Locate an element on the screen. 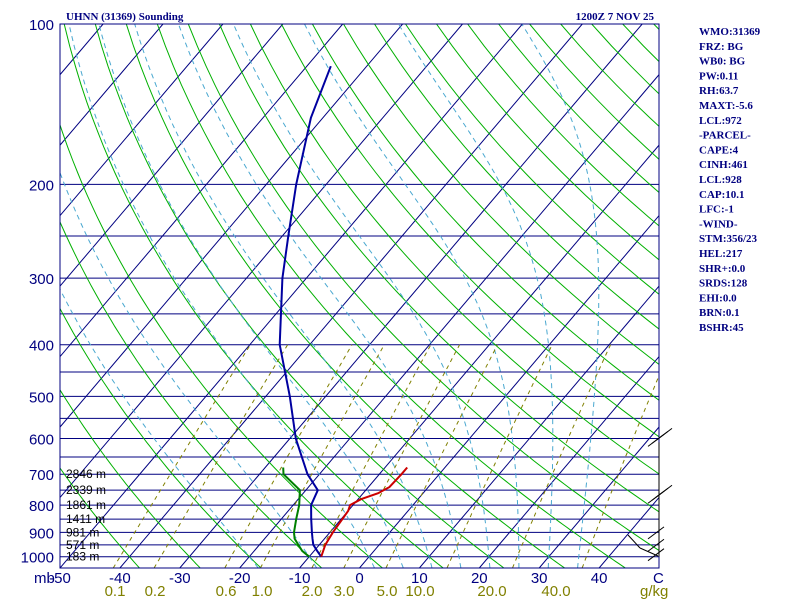  dewpoint-profile-line is located at coordinates (296, 512).